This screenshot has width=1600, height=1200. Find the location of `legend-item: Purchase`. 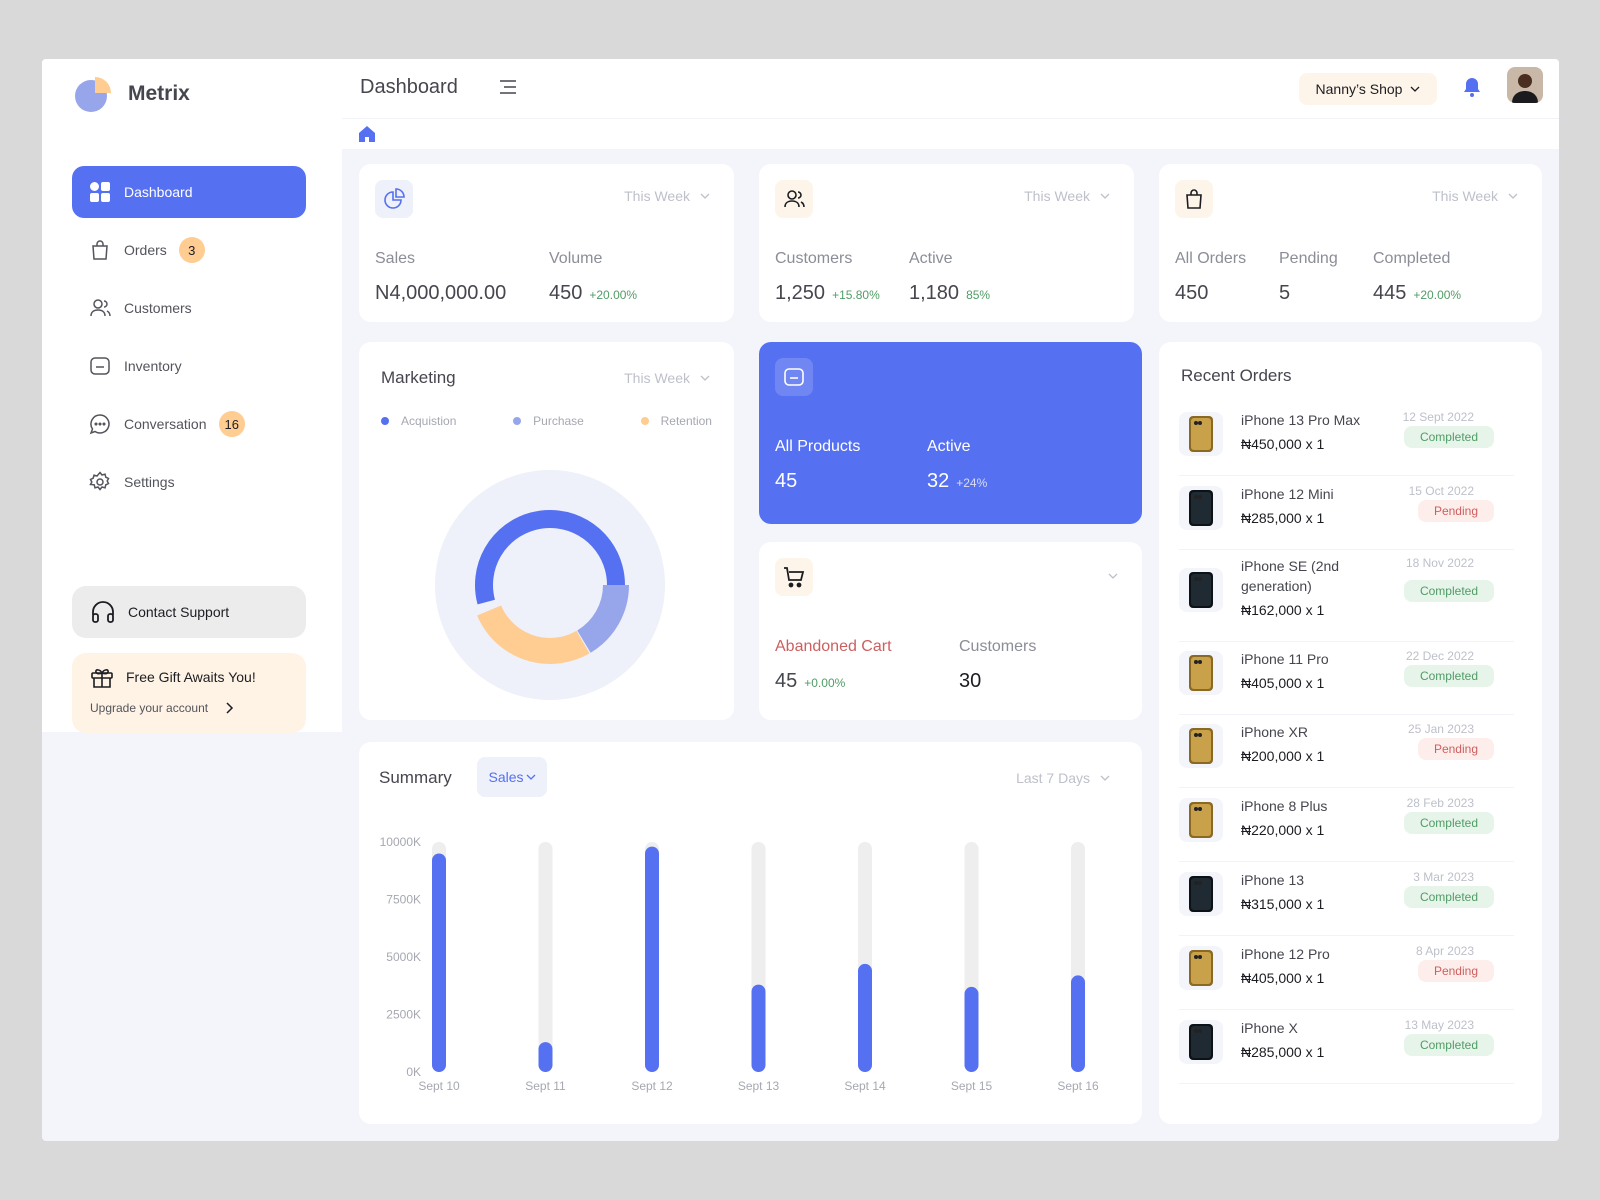

legend-item: Purchase is located at coordinates (548, 421).